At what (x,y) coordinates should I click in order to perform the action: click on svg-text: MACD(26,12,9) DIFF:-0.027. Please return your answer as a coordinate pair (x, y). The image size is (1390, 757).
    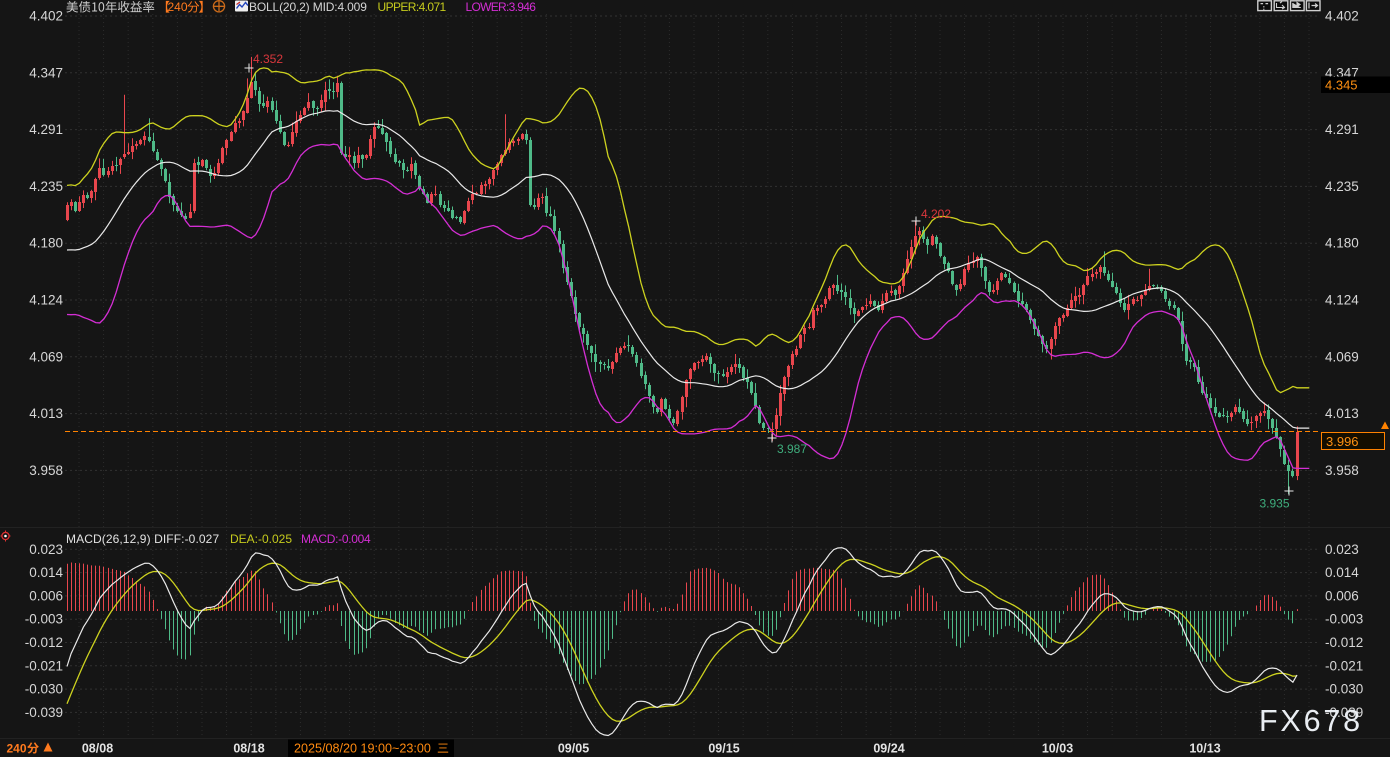
    Looking at the image, I should click on (142, 539).